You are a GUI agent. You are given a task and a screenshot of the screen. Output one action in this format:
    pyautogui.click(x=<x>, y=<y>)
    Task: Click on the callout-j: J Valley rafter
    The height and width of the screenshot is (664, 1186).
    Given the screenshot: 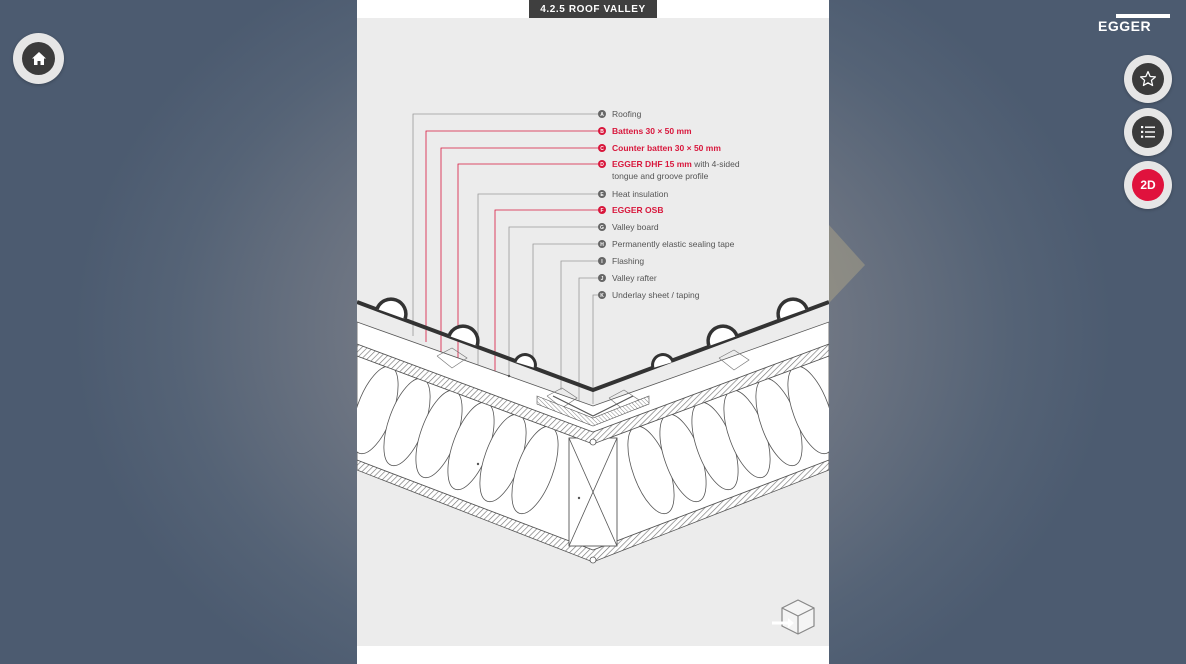 What is the action you would take?
    pyautogui.click(x=627, y=278)
    